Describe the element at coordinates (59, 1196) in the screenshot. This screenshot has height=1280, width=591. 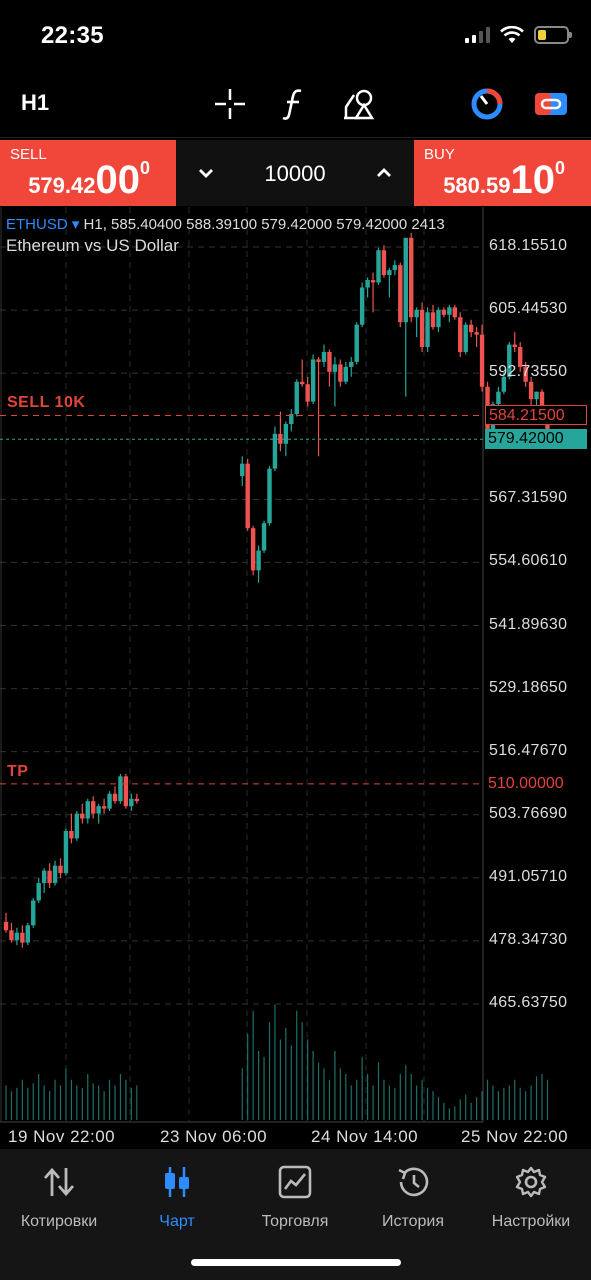
I see `nav-quotes: Котировки` at that location.